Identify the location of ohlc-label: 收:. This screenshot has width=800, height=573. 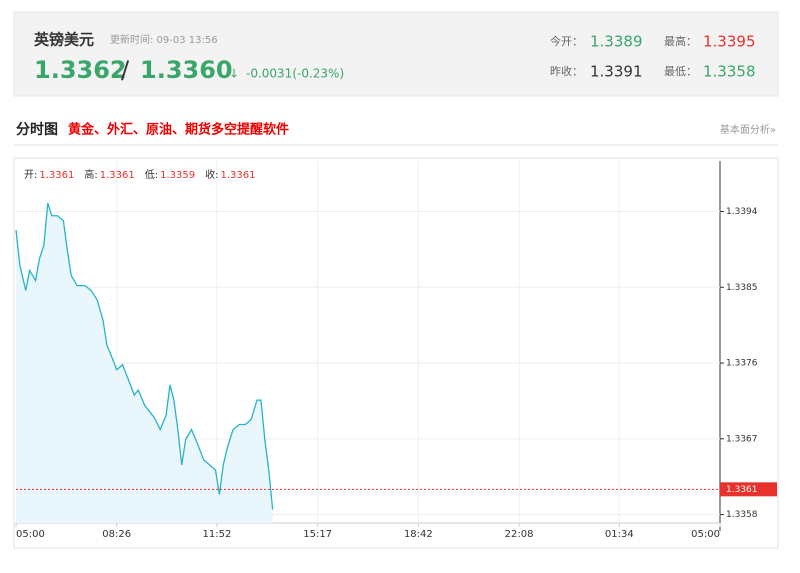
(211, 174).